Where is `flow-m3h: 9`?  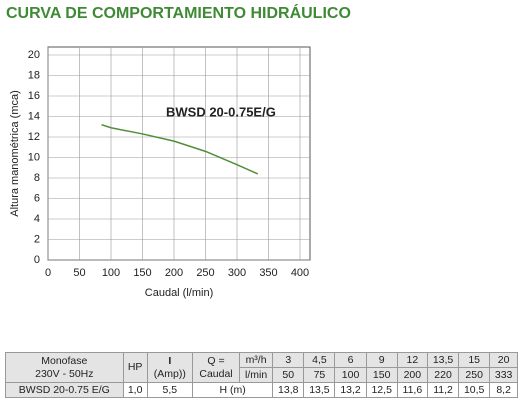 flow-m3h: 9 is located at coordinates (381, 360).